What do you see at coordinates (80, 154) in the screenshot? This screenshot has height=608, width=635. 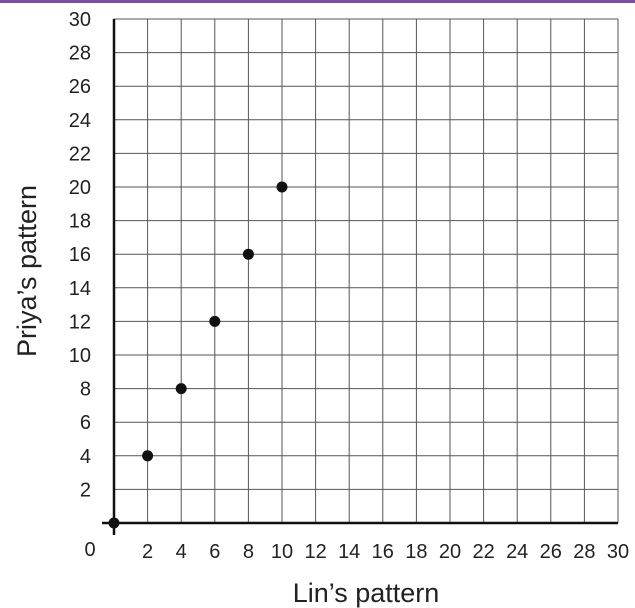 I see `y-tick-label: 22` at bounding box center [80, 154].